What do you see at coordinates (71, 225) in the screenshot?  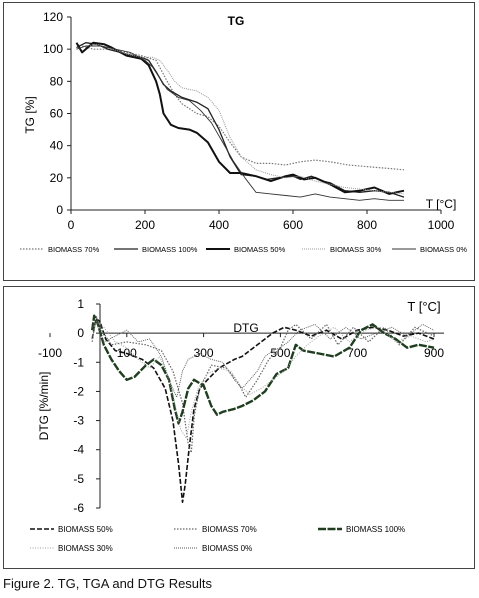 I see `x-tick-label: 0` at bounding box center [71, 225].